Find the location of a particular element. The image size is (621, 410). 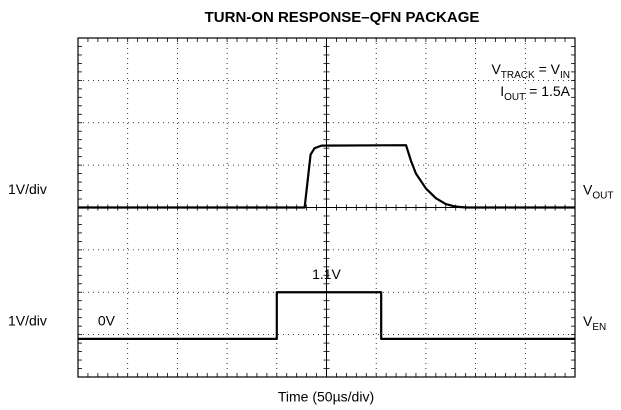

level-label: 1.1V is located at coordinates (326, 274).